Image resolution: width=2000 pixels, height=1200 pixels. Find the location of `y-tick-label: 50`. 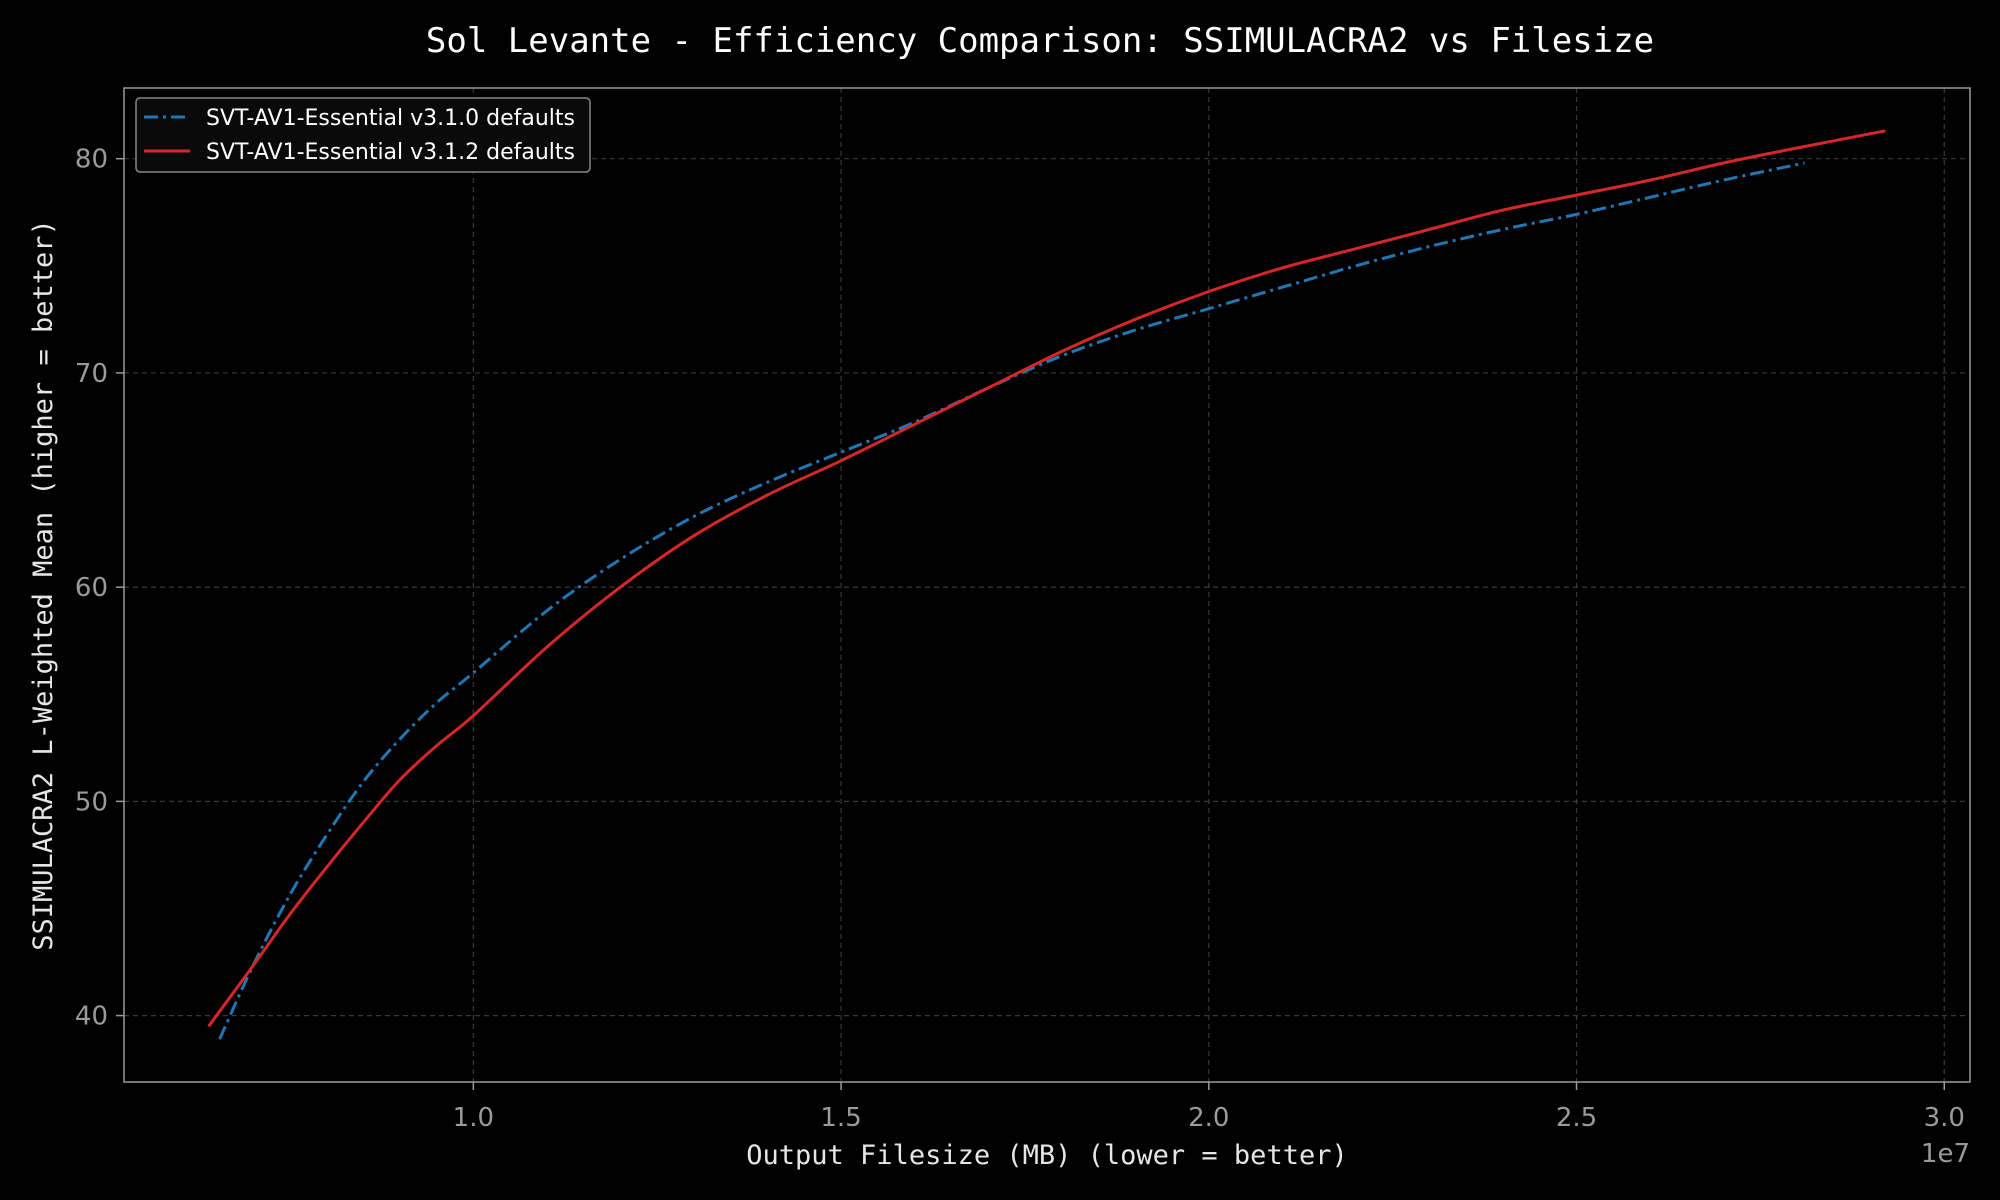

y-tick-label: 50 is located at coordinates (91, 802).